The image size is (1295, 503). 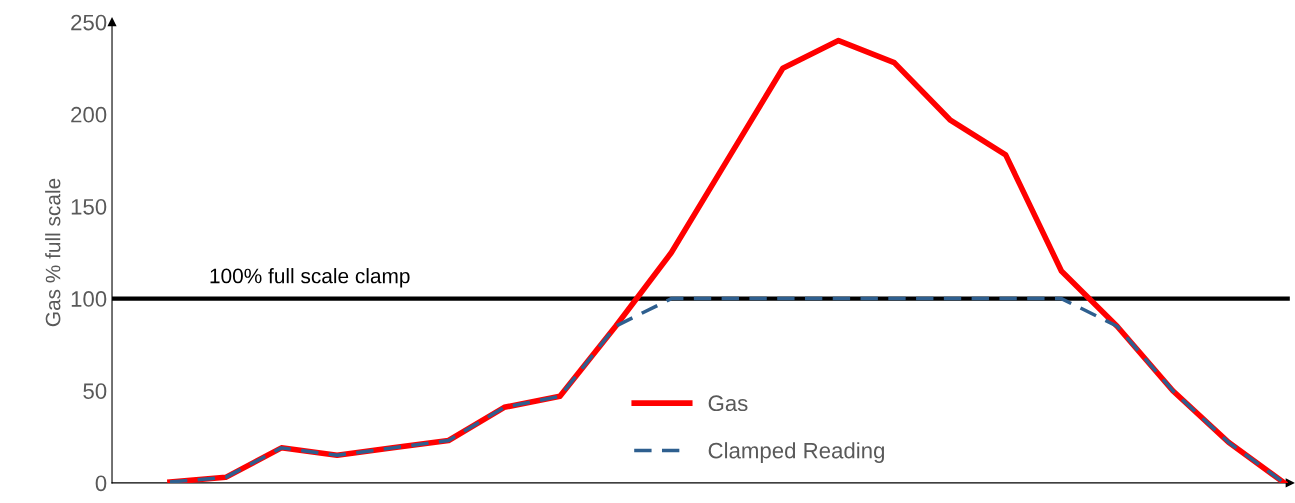 What do you see at coordinates (89, 299) in the screenshot?
I see `y-tick-label: 100` at bounding box center [89, 299].